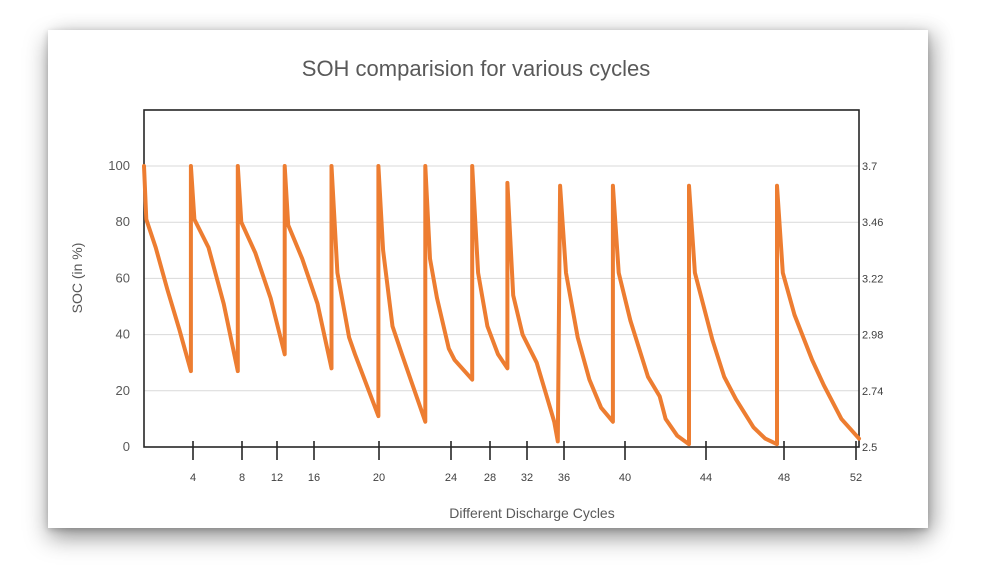 Image resolution: width=987 pixels, height=588 pixels. Describe the element at coordinates (524, 450) in the screenshot. I see `x-axis-ticks` at that location.